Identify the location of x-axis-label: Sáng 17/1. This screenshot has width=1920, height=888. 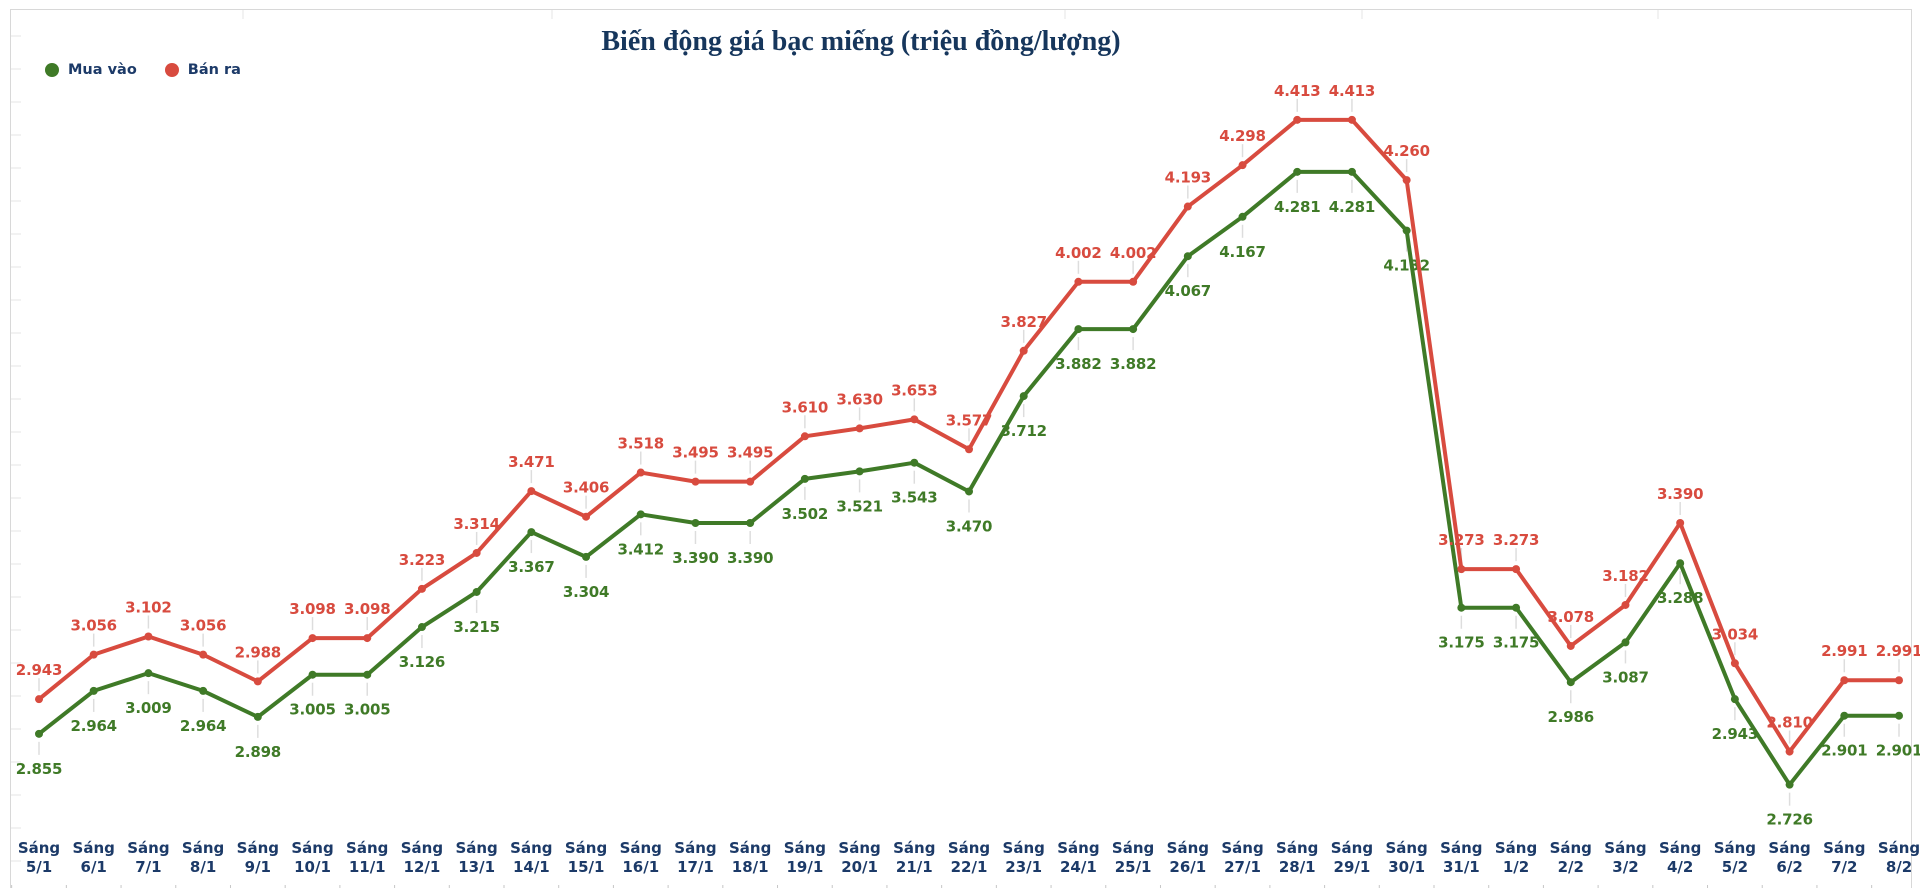
(695, 857).